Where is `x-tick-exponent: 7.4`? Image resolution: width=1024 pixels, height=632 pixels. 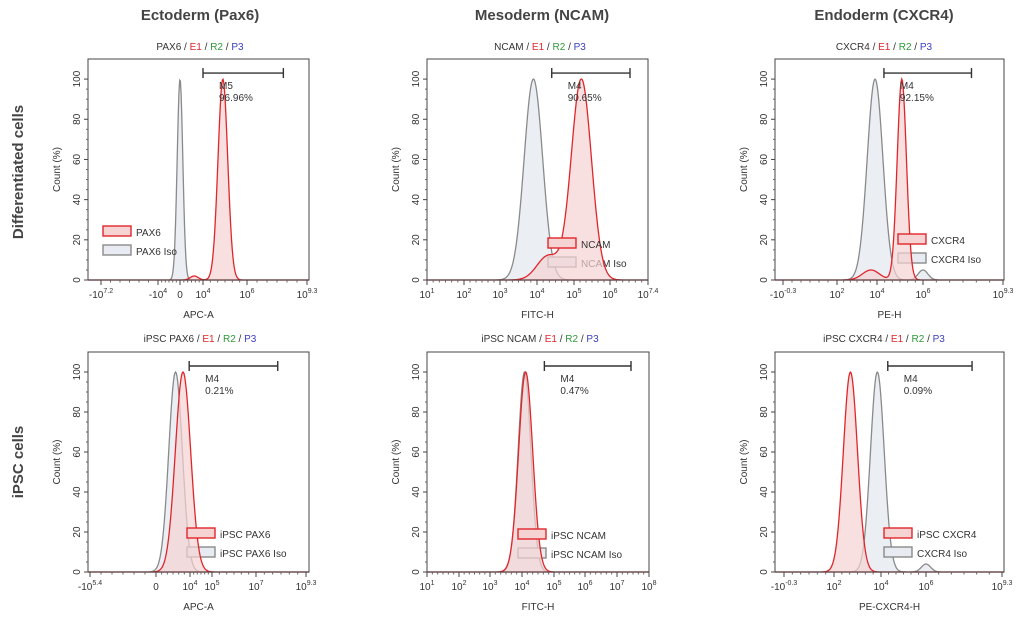 x-tick-exponent: 7.4 is located at coordinates (654, 291).